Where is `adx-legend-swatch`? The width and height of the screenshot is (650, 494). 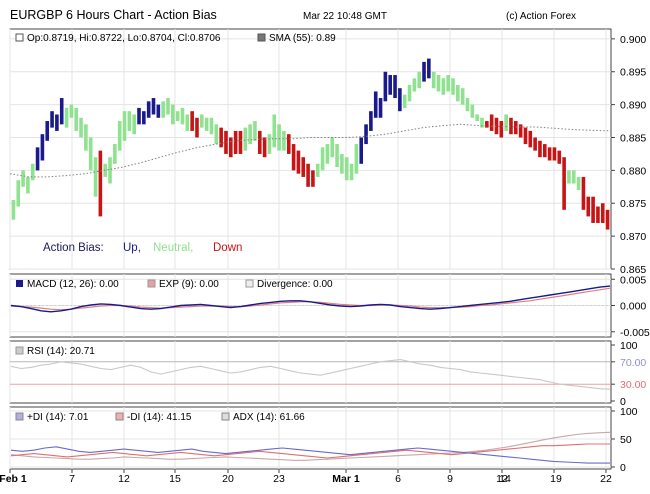 adx-legend-swatch is located at coordinates (225, 416).